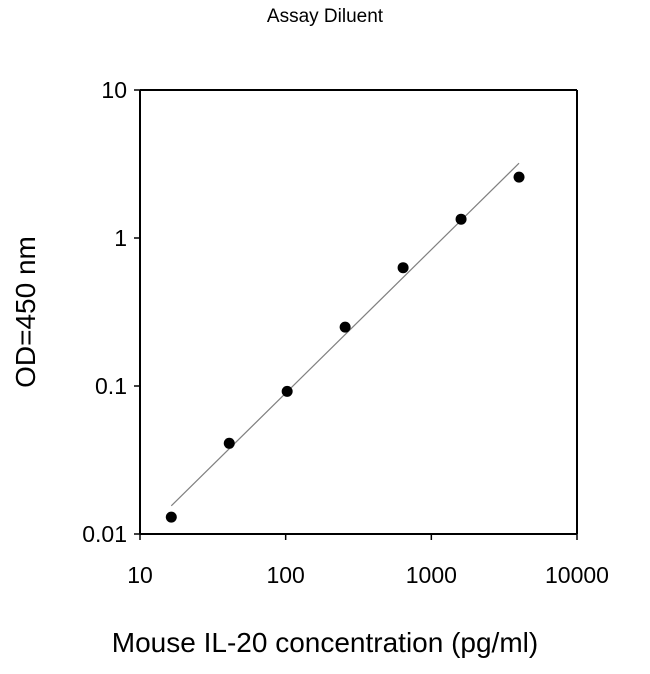 The height and width of the screenshot is (674, 650). What do you see at coordinates (368, 561) in the screenshot?
I see `x-axis-ticks: 10 100 1000 10000` at bounding box center [368, 561].